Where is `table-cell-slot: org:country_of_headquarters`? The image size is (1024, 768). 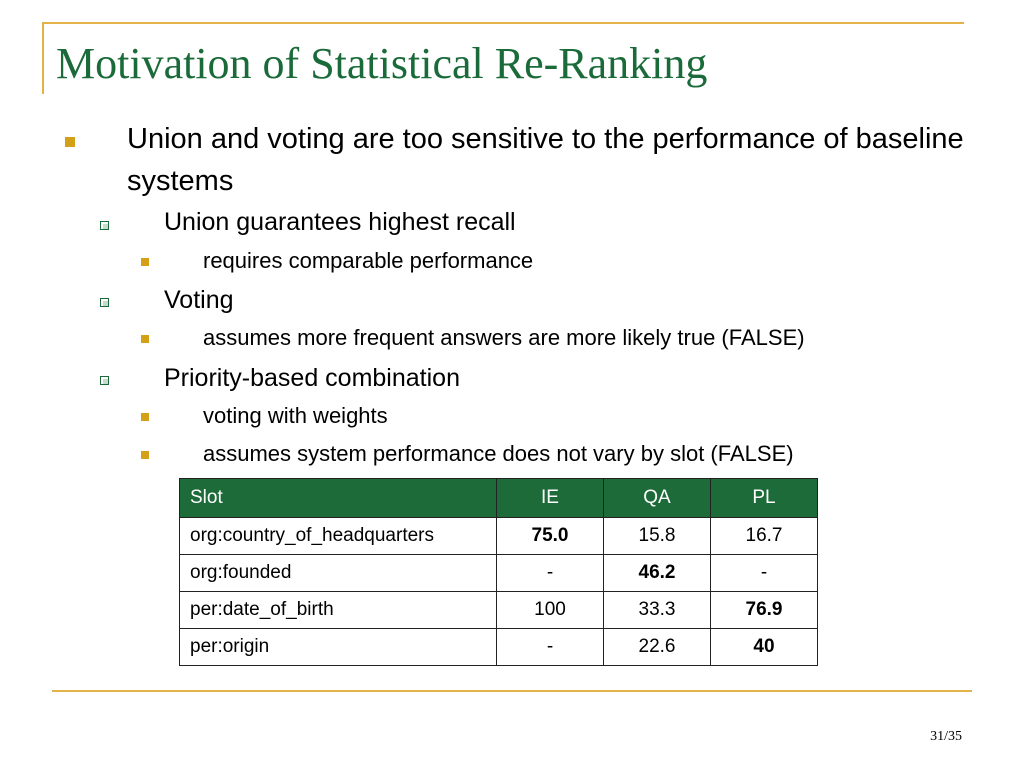 table-cell-slot: org:country_of_headquarters is located at coordinates (338, 536).